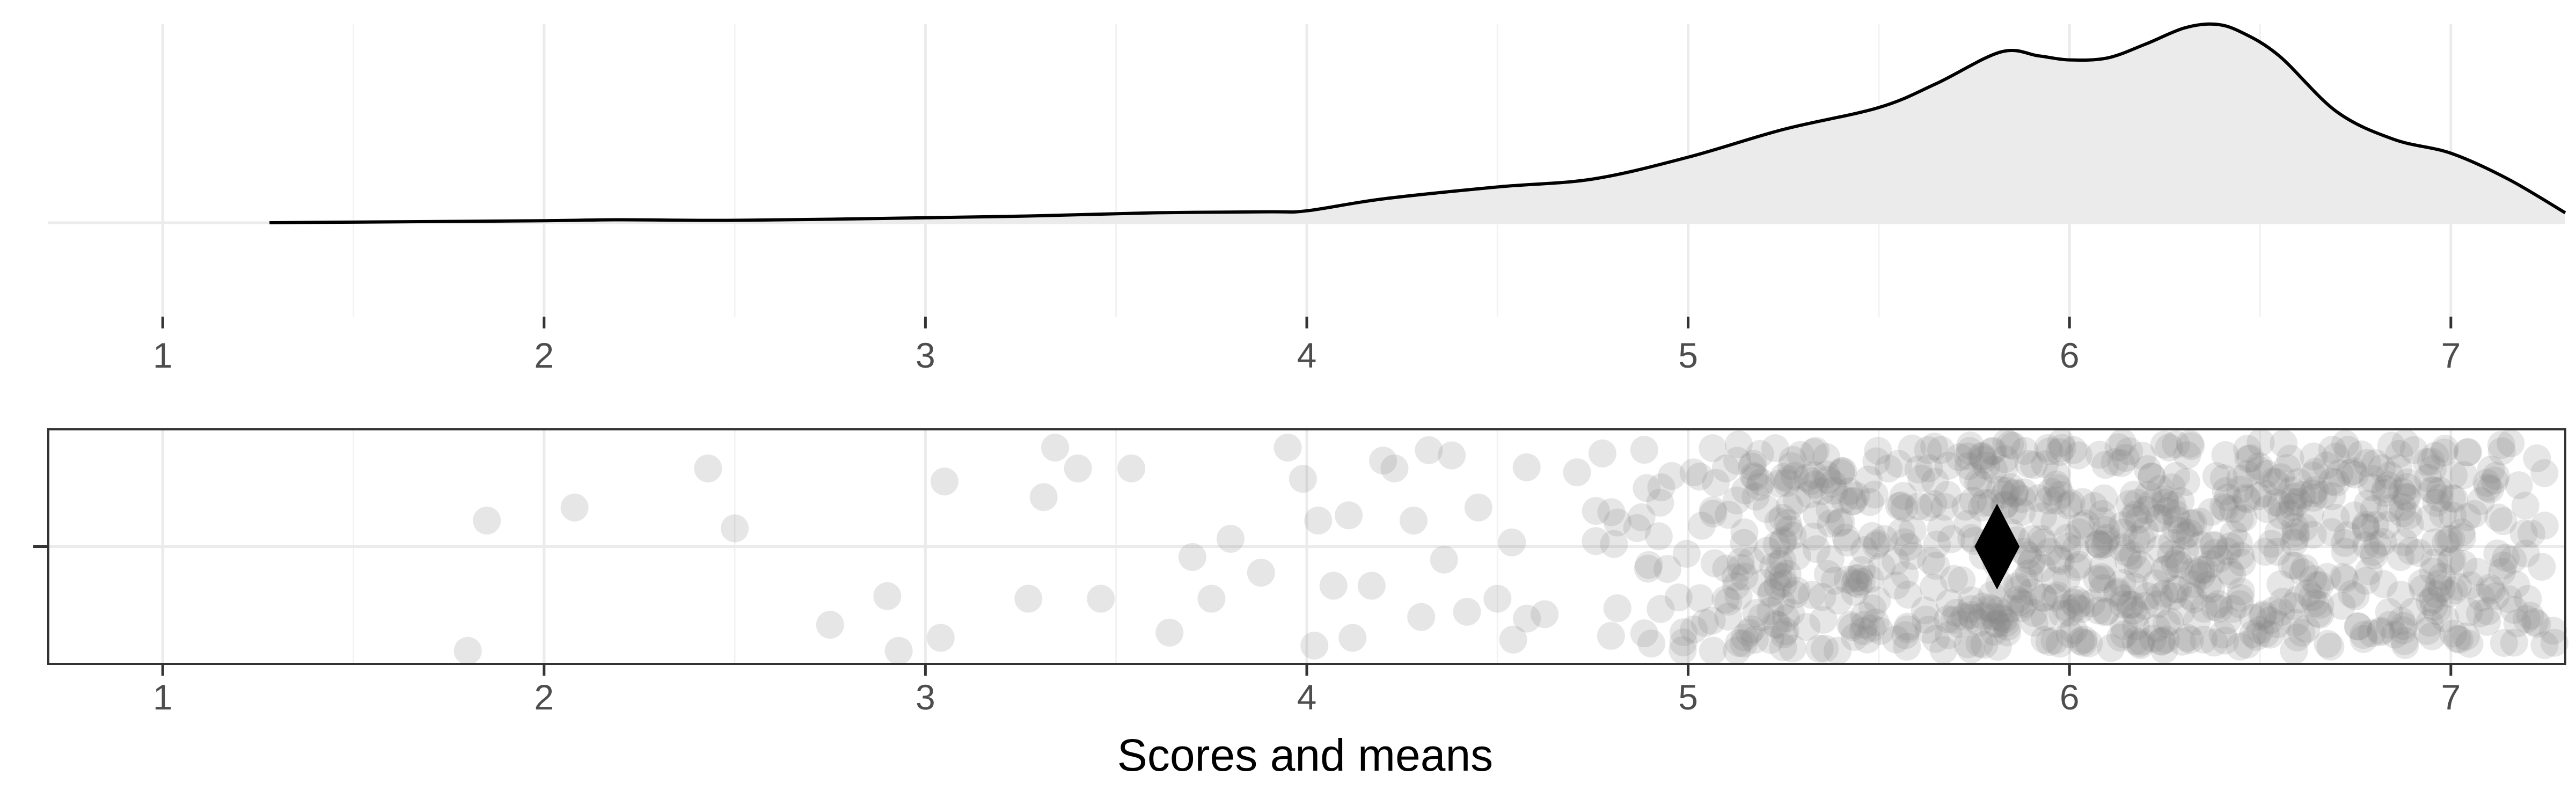 Image resolution: width=2576 pixels, height=805 pixels. Describe the element at coordinates (163, 355) in the screenshot. I see `density-x-tick-label: 1` at that location.